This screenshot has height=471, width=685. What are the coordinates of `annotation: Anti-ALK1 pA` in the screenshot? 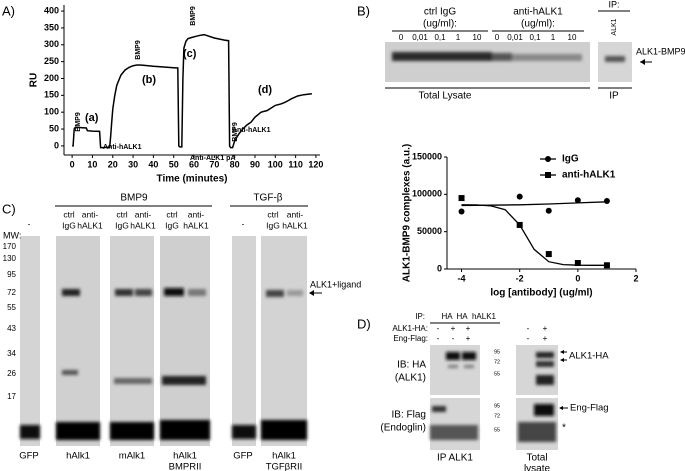 It's located at (213, 158).